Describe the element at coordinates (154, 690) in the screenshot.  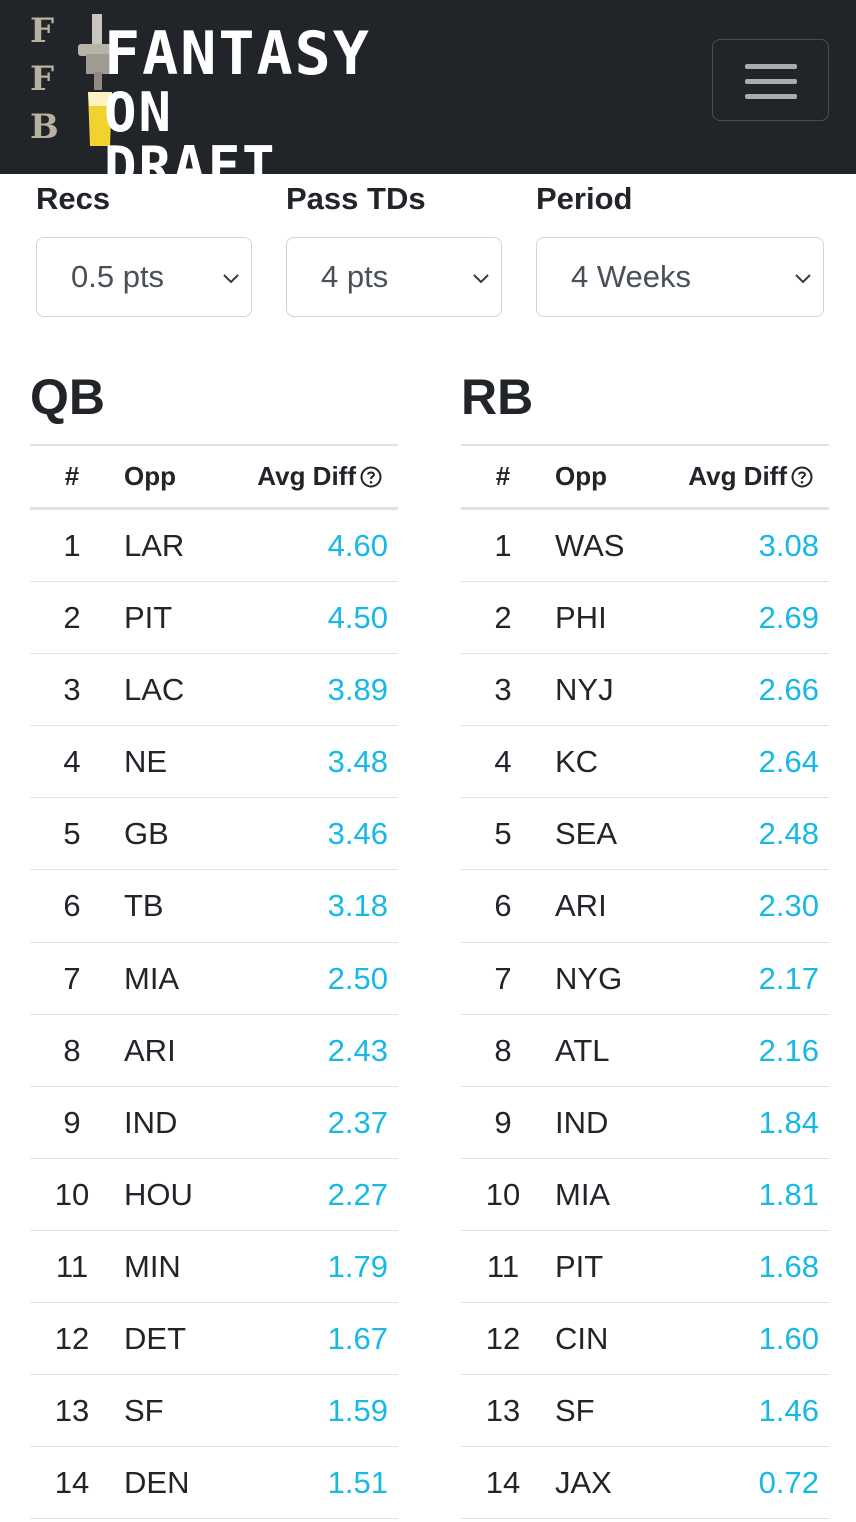
I see `opponent-cell: LAC` at that location.